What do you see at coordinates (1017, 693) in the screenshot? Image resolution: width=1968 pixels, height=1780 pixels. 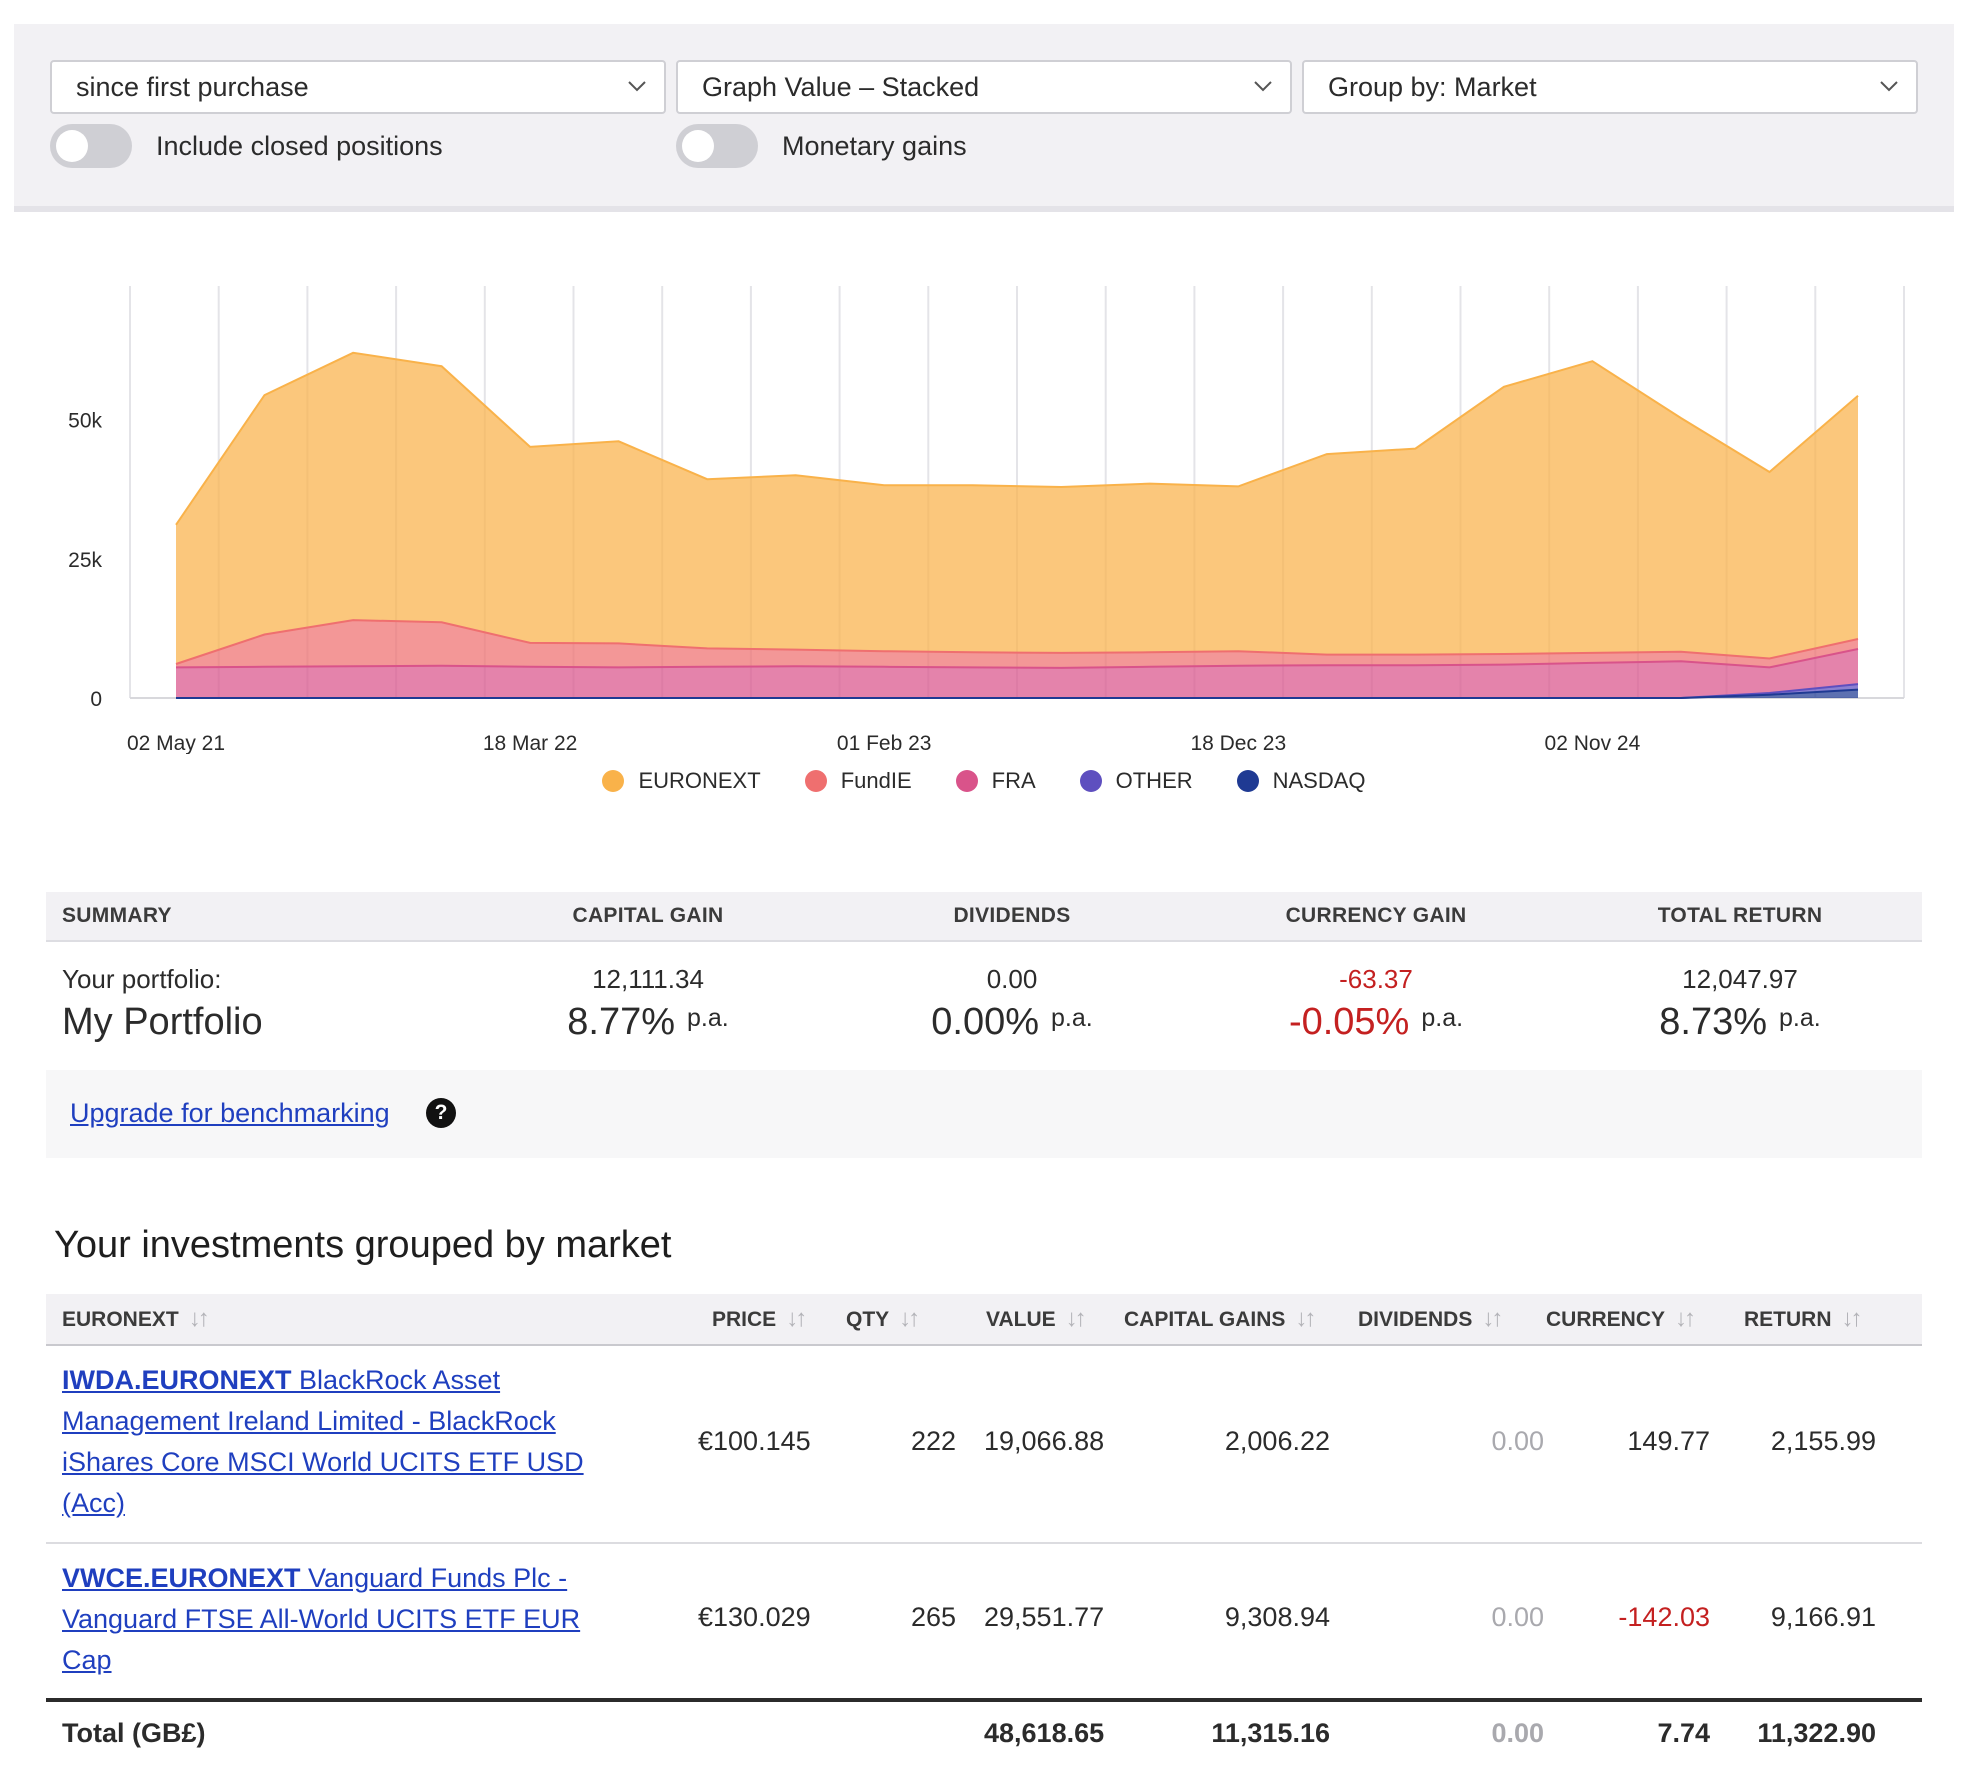 I see `series-line-nasdaq` at bounding box center [1017, 693].